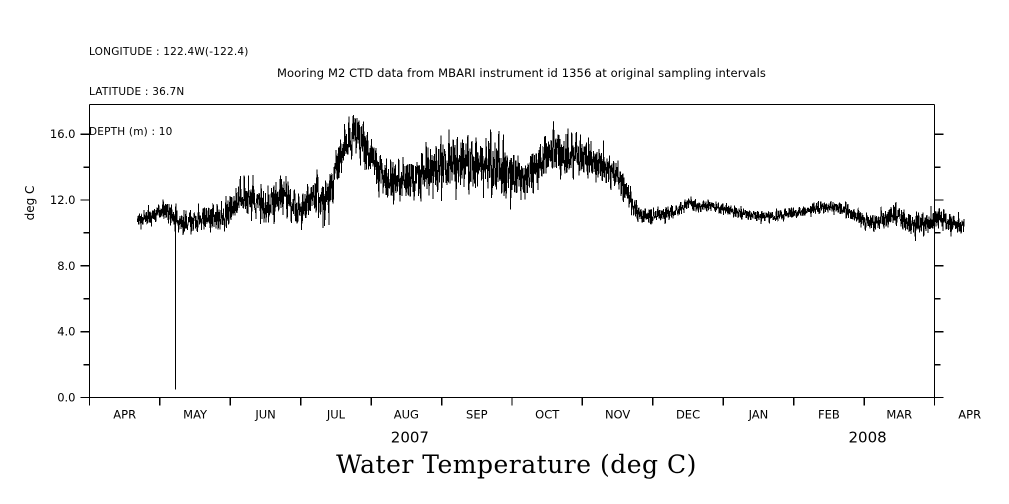 Image resolution: width=1009 pixels, height=504 pixels. Describe the element at coordinates (410, 438) in the screenshot. I see `x-axis-year-label: 2007` at that location.